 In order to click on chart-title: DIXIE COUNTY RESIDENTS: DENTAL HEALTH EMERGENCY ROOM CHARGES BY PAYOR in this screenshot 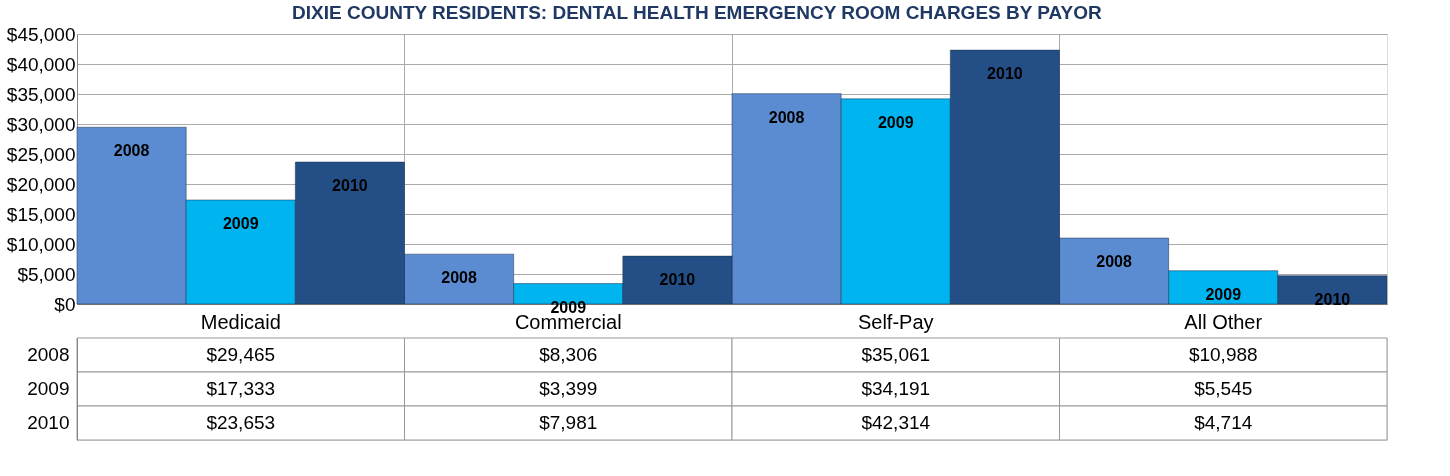, I will do `click(697, 12)`.